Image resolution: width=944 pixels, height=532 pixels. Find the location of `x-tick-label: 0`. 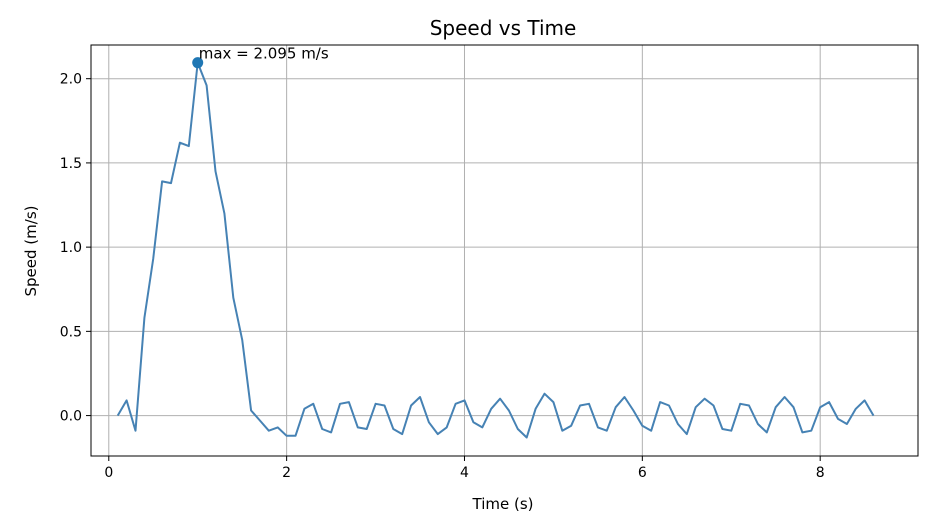

x-tick-label: 0 is located at coordinates (108, 473).